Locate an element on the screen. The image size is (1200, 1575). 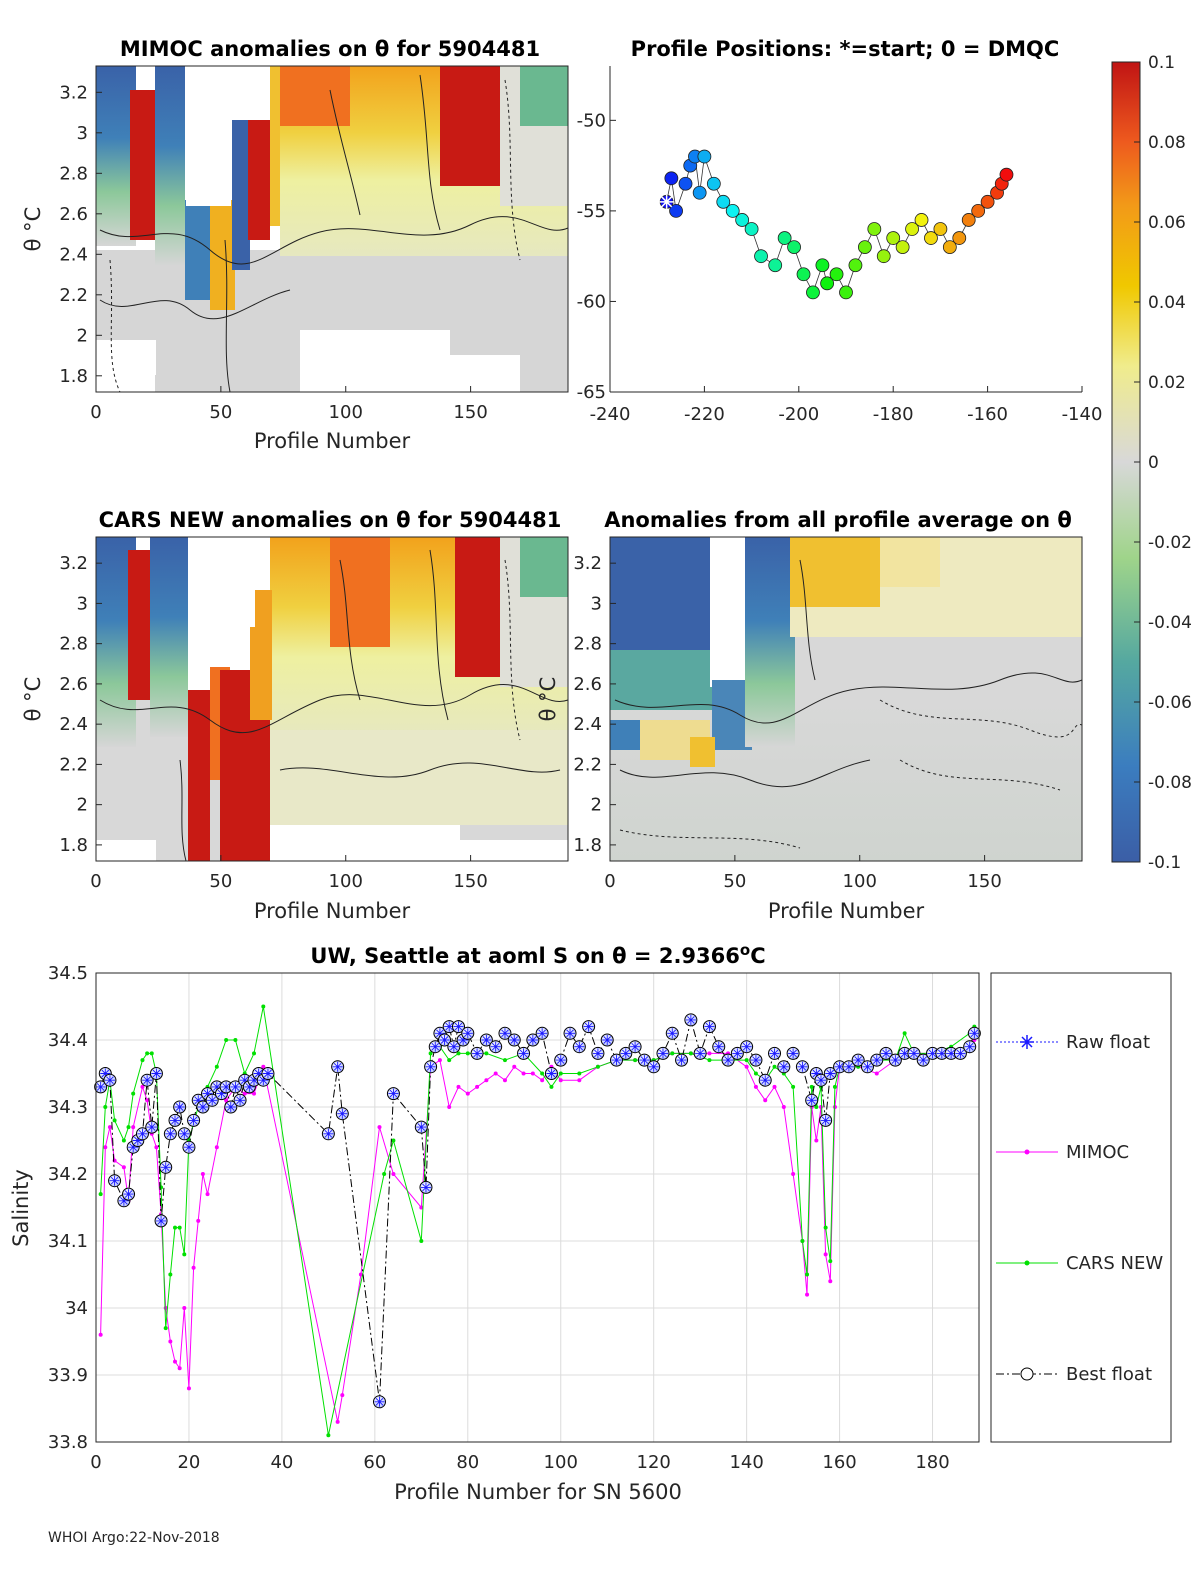
avg-ylabel: θ °C is located at coordinates (548, 699).